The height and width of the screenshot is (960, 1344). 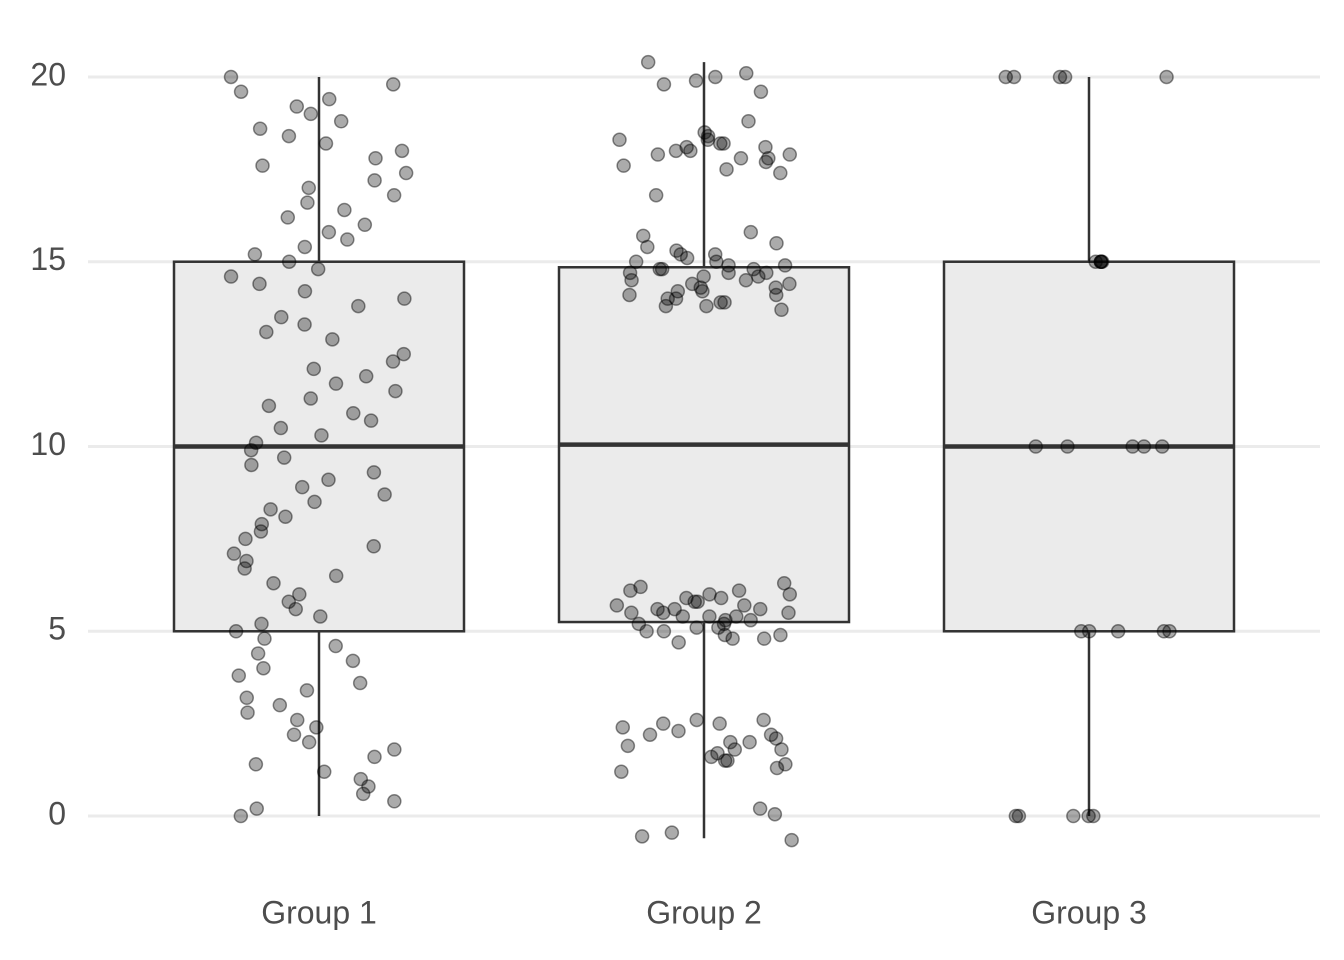 What do you see at coordinates (57, 629) in the screenshot?
I see `y-tick-label: 5` at bounding box center [57, 629].